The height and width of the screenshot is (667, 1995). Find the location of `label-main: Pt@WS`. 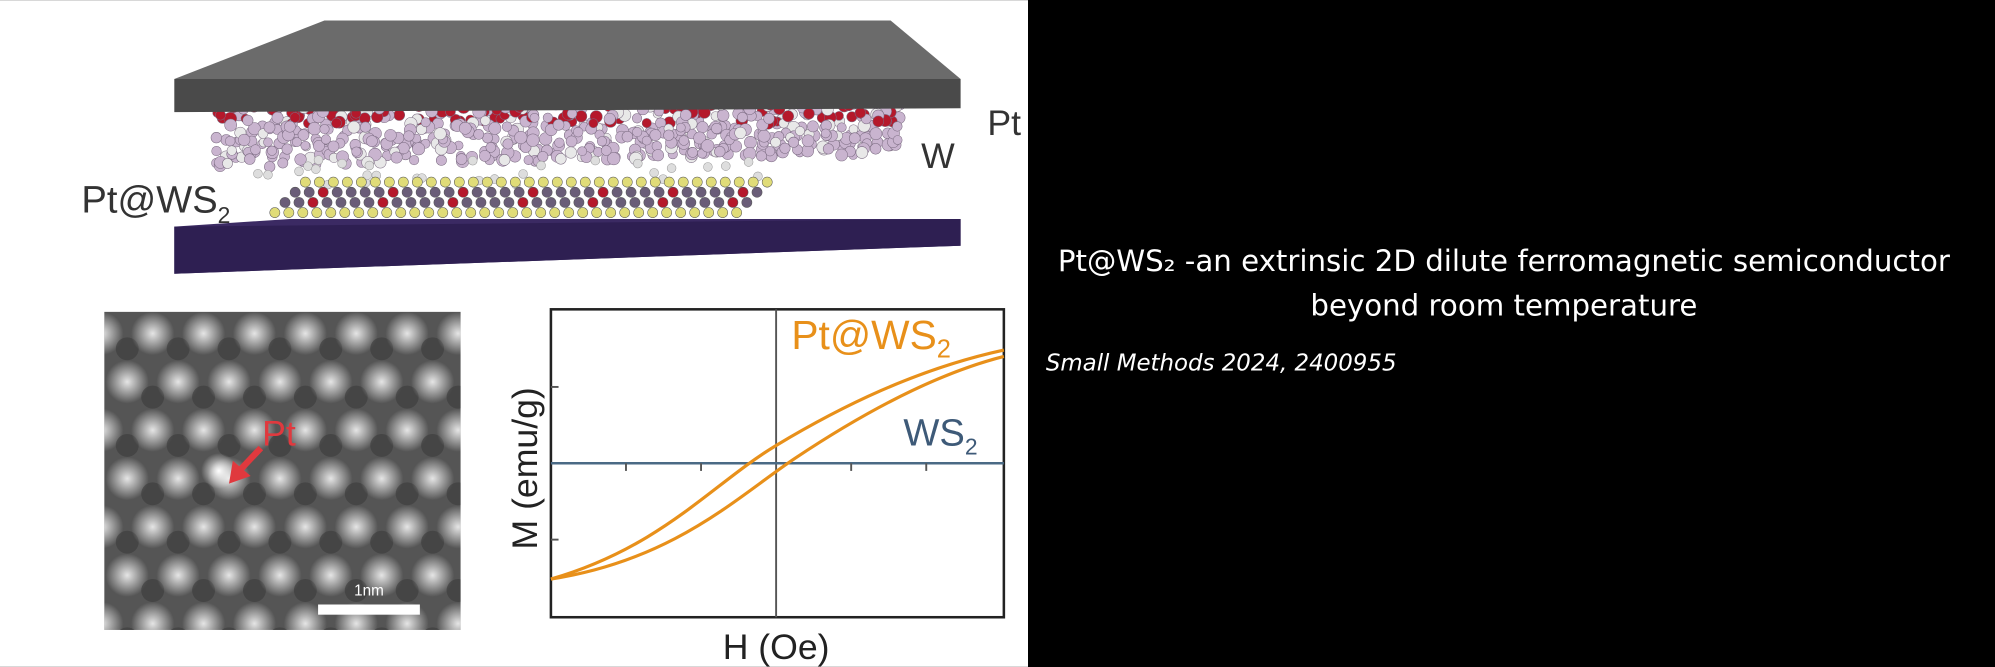

label-main: Pt@WS is located at coordinates (863, 335).